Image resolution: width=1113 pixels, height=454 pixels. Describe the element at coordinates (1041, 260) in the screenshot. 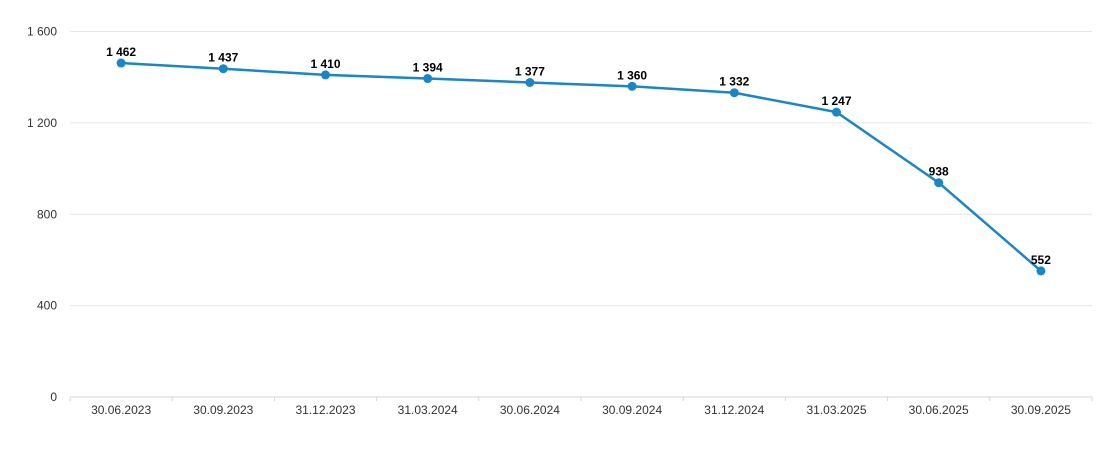

I see `data-point-label: 552` at that location.